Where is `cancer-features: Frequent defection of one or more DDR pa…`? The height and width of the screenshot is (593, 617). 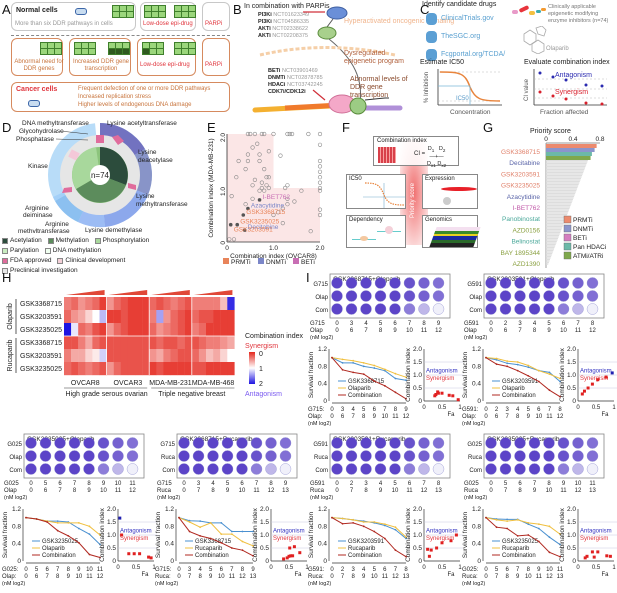 cancer-features: Frequent defection of one or more DDR pa… is located at coordinates (144, 97).